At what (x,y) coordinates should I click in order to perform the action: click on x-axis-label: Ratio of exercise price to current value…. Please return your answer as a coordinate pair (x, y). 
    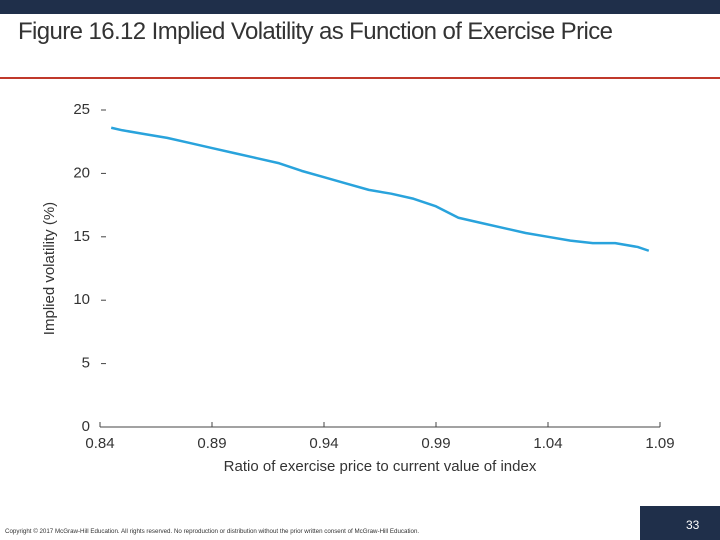
    Looking at the image, I should click on (380, 466).